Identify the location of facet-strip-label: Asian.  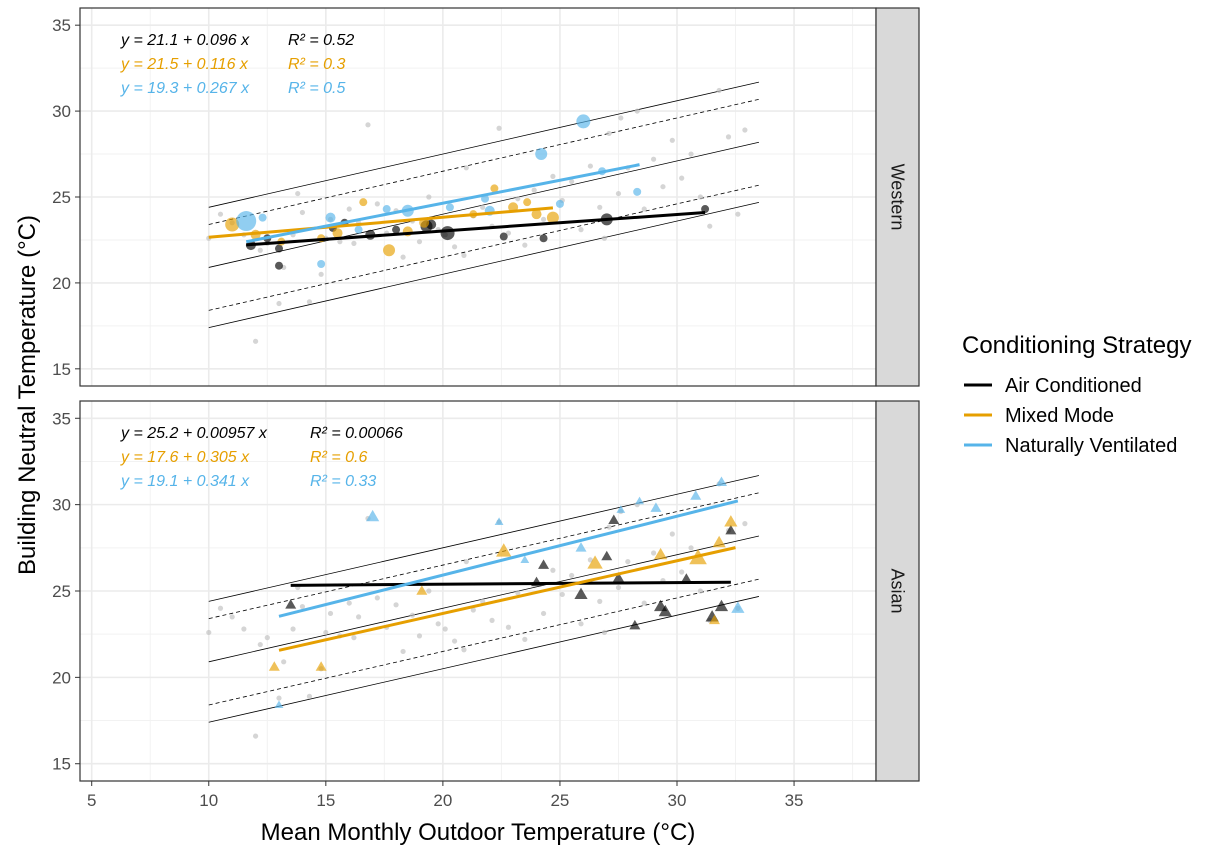
(898, 590).